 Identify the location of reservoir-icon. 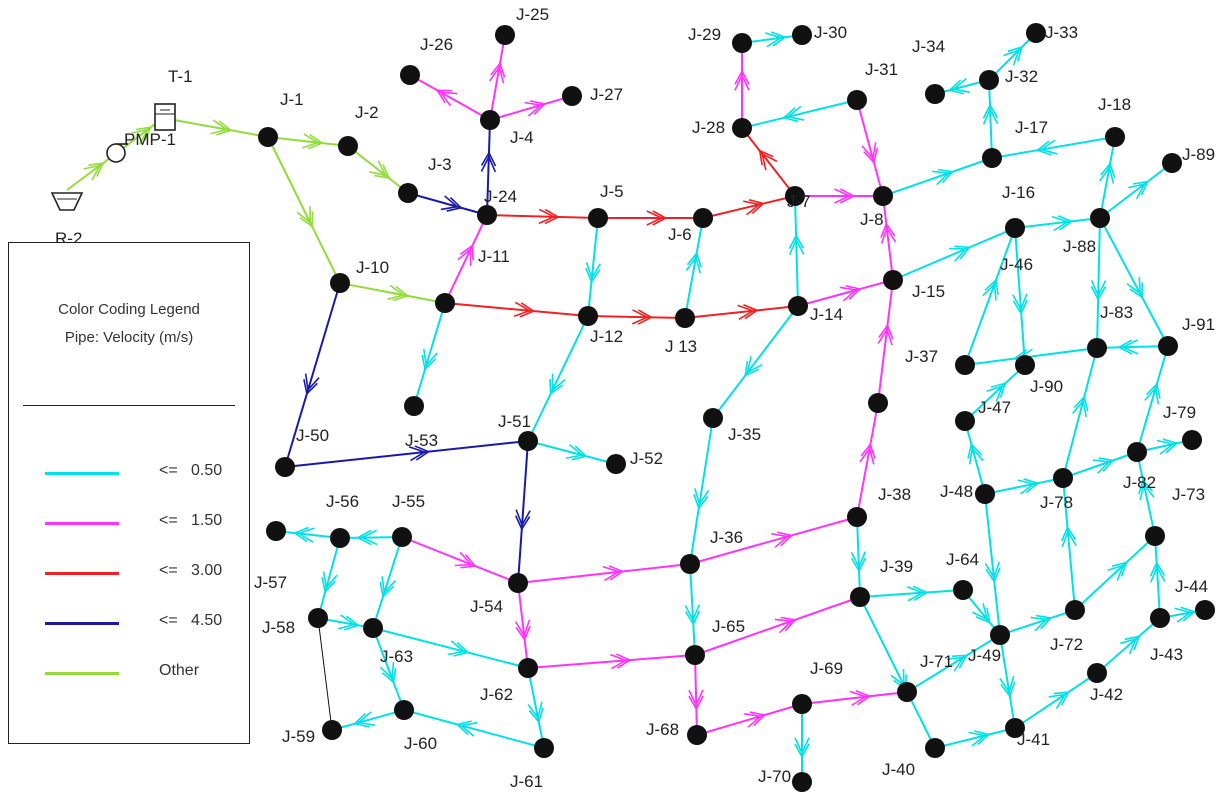
(67, 201).